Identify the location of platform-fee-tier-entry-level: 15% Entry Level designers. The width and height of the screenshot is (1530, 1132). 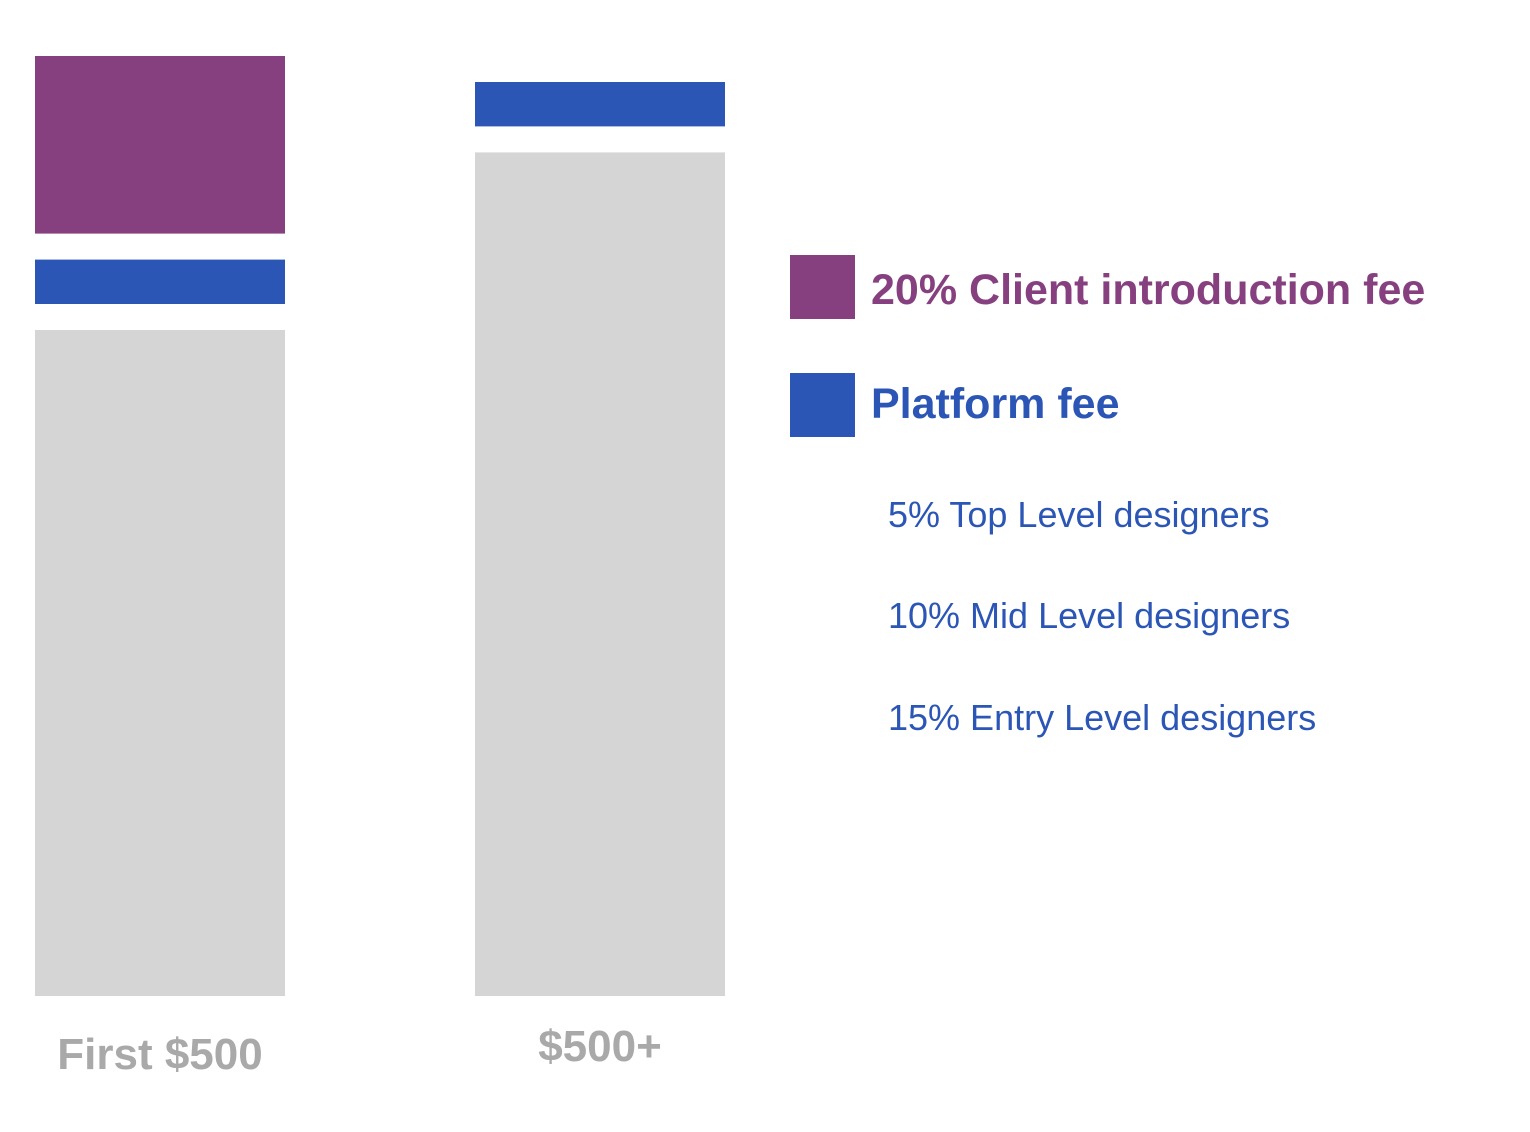
(1102, 717).